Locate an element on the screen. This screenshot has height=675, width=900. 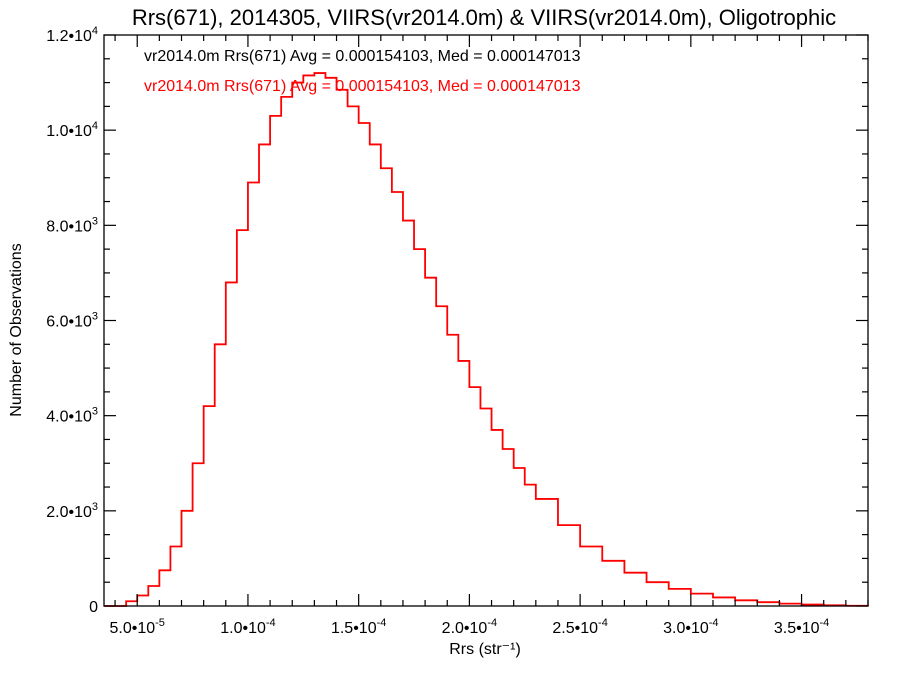
y-tick-label-2: 4.0•103 is located at coordinates (72, 416).